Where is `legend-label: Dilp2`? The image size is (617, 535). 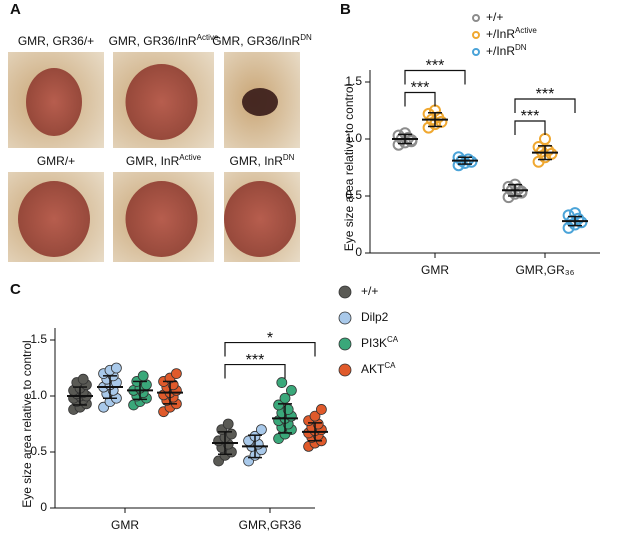 legend-label: Dilp2 is located at coordinates (375, 317).